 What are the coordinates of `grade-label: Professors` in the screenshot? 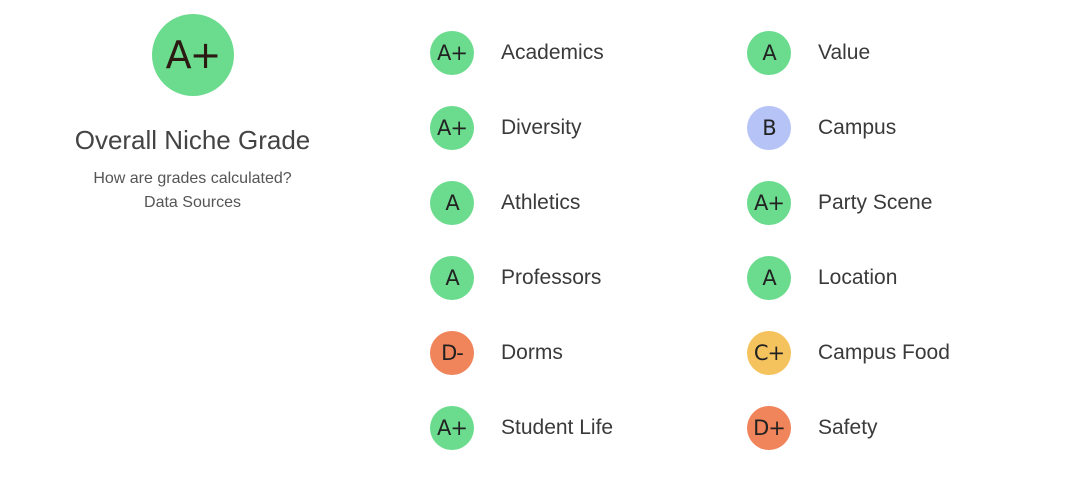 It's located at (551, 277).